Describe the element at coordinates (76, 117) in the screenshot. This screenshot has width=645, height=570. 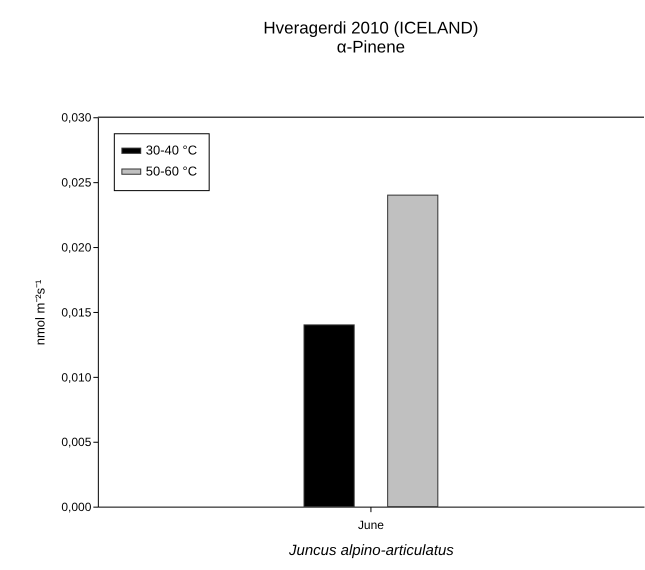
I see `y-tick-label: 0,030` at that location.